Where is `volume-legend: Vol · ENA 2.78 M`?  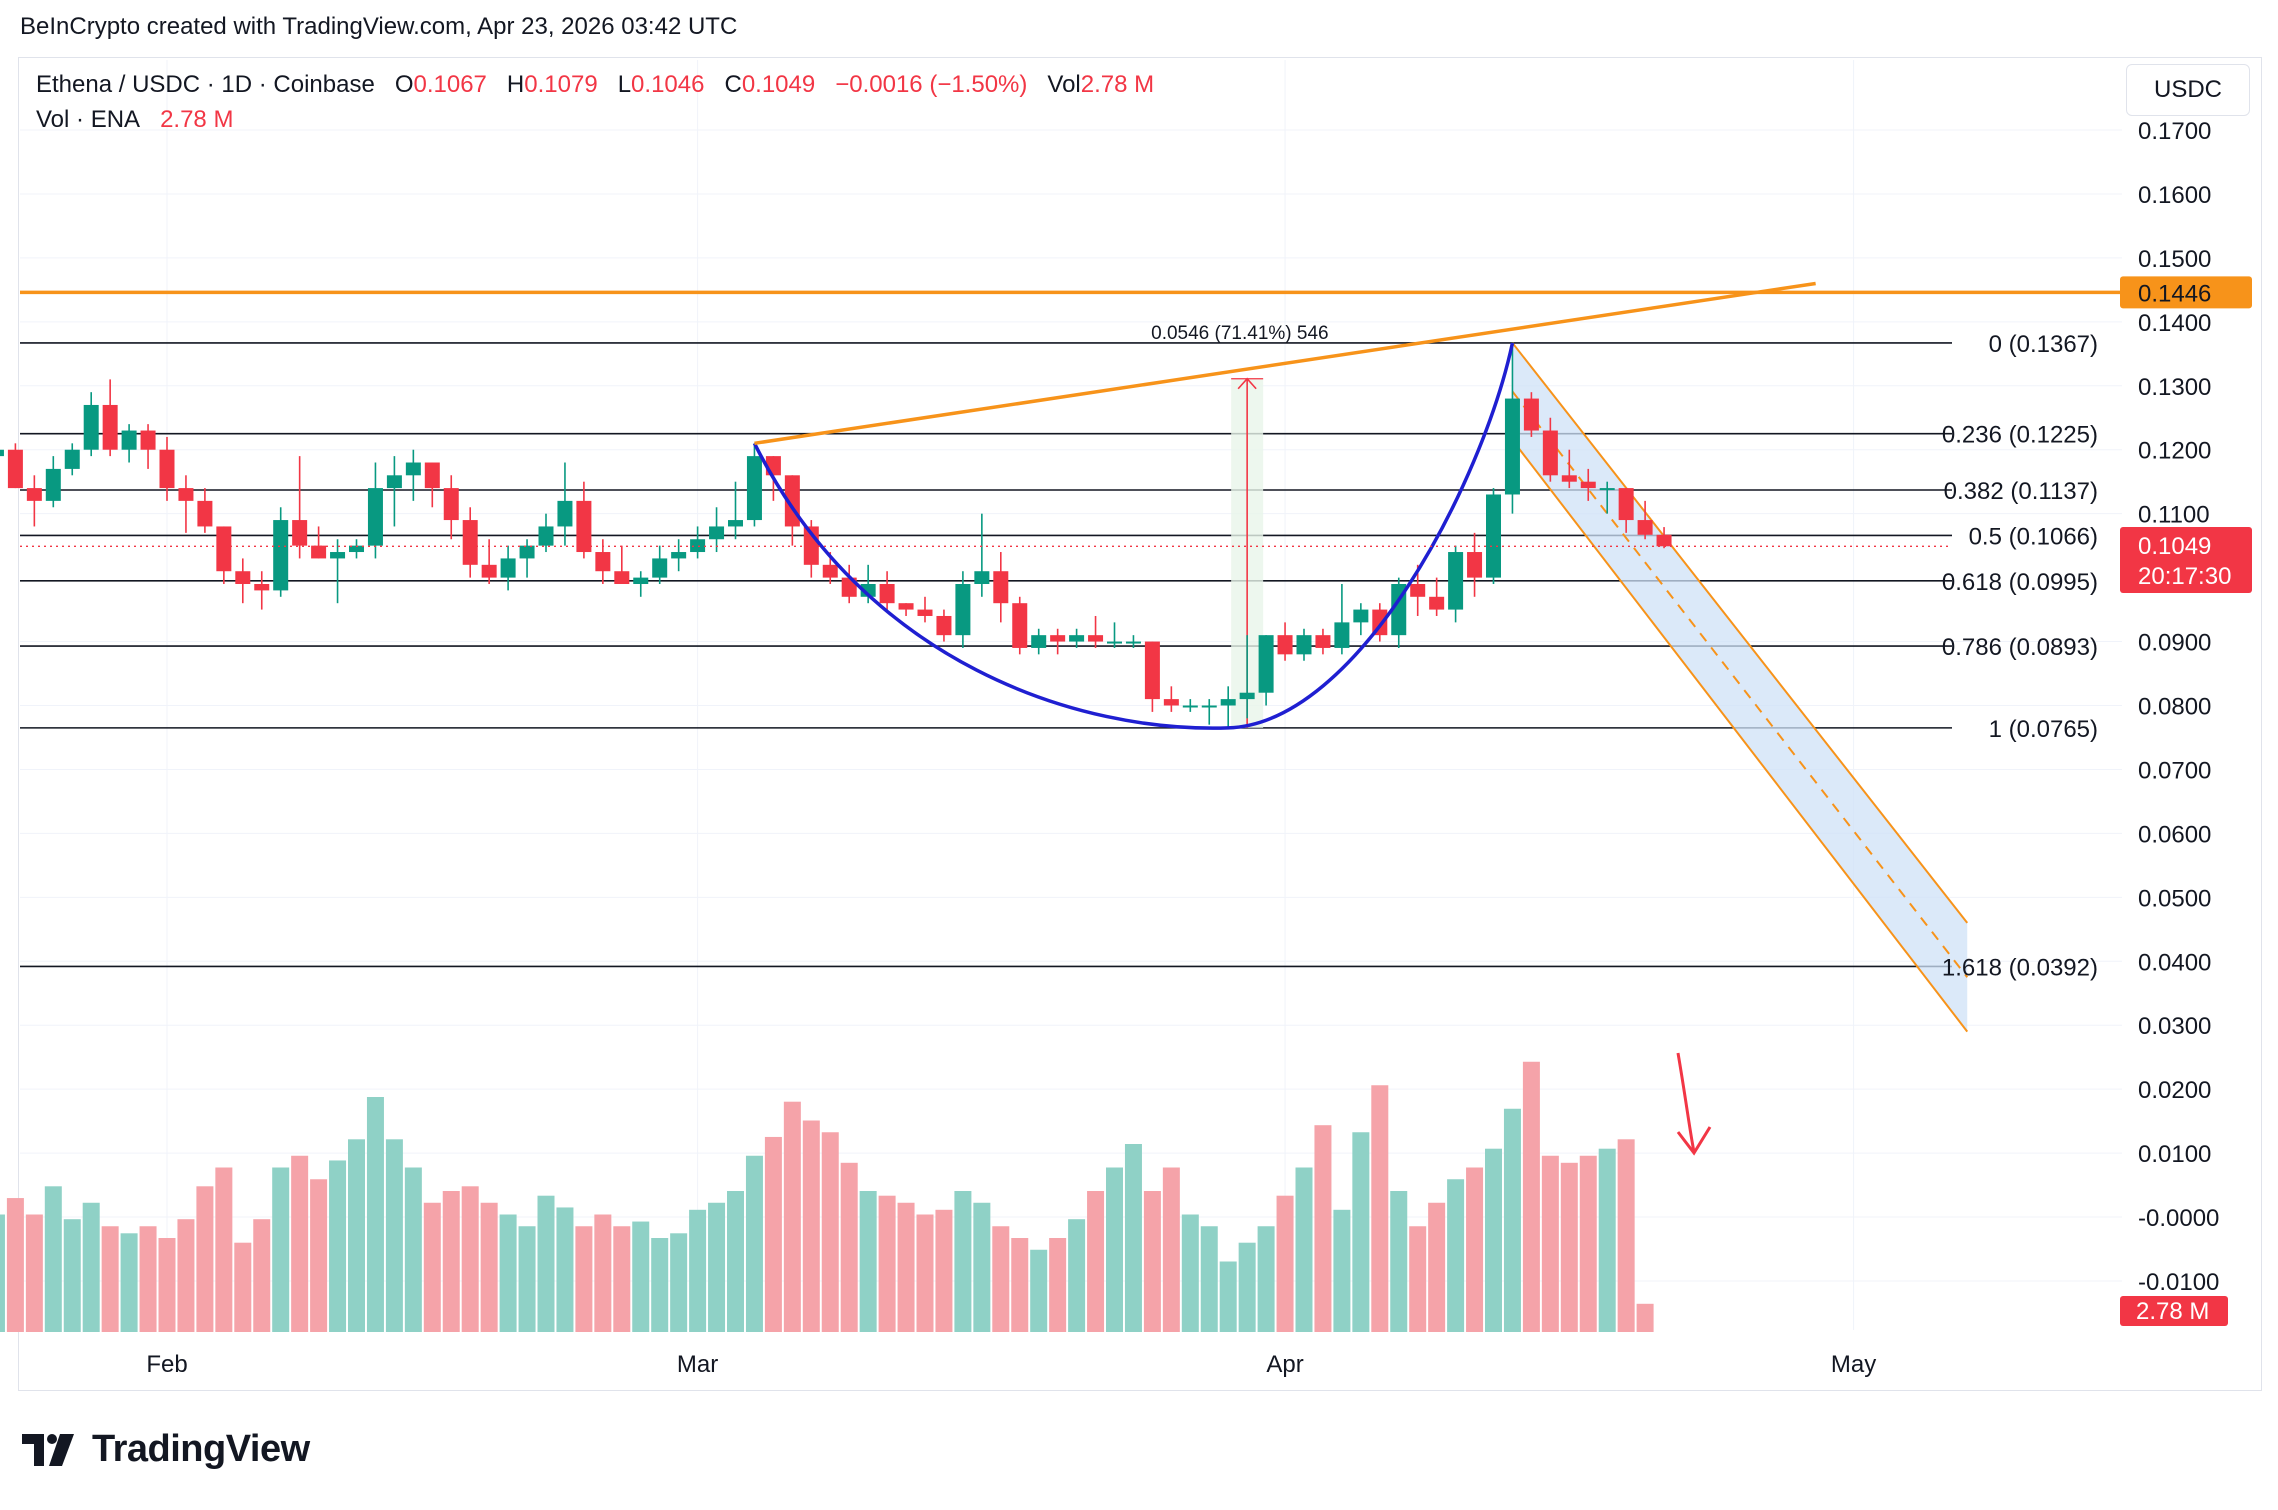 volume-legend: Vol · ENA 2.78 M is located at coordinates (134, 120).